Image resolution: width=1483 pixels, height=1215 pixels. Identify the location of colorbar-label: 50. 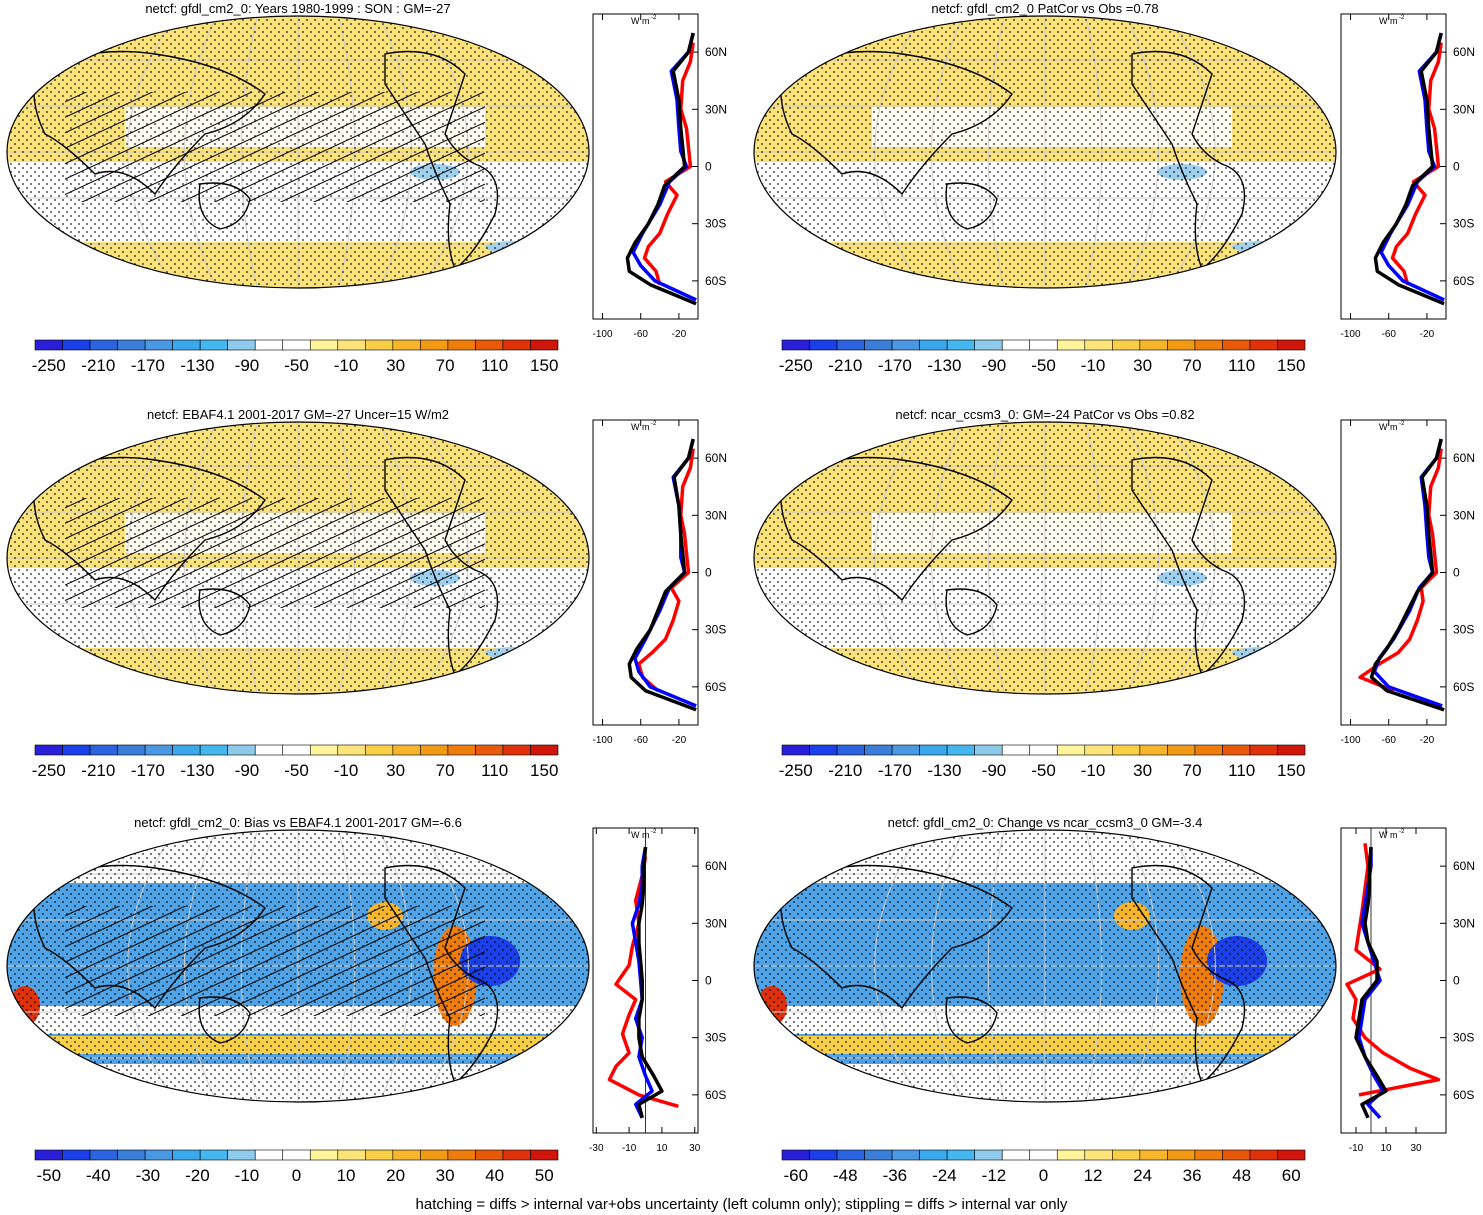
(544, 1175).